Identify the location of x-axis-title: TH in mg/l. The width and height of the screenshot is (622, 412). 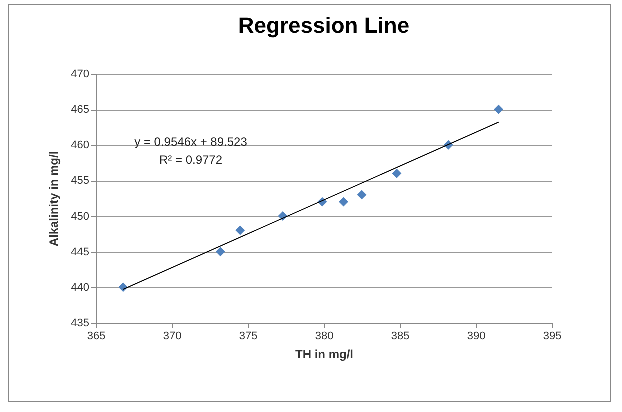
(325, 355).